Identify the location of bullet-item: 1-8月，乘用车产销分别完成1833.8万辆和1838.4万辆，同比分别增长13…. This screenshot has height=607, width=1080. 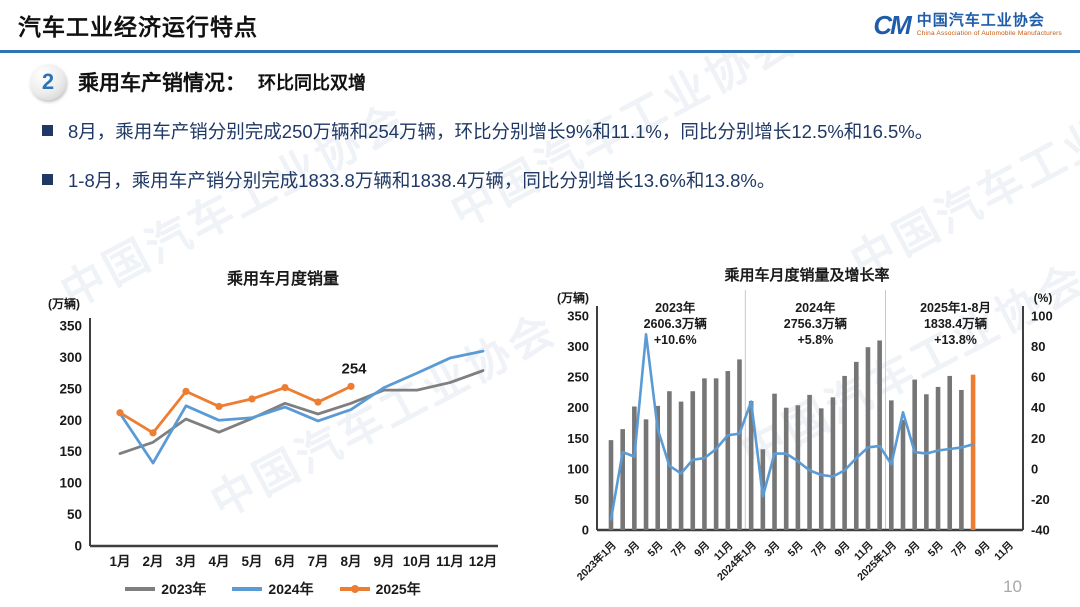
(544, 181).